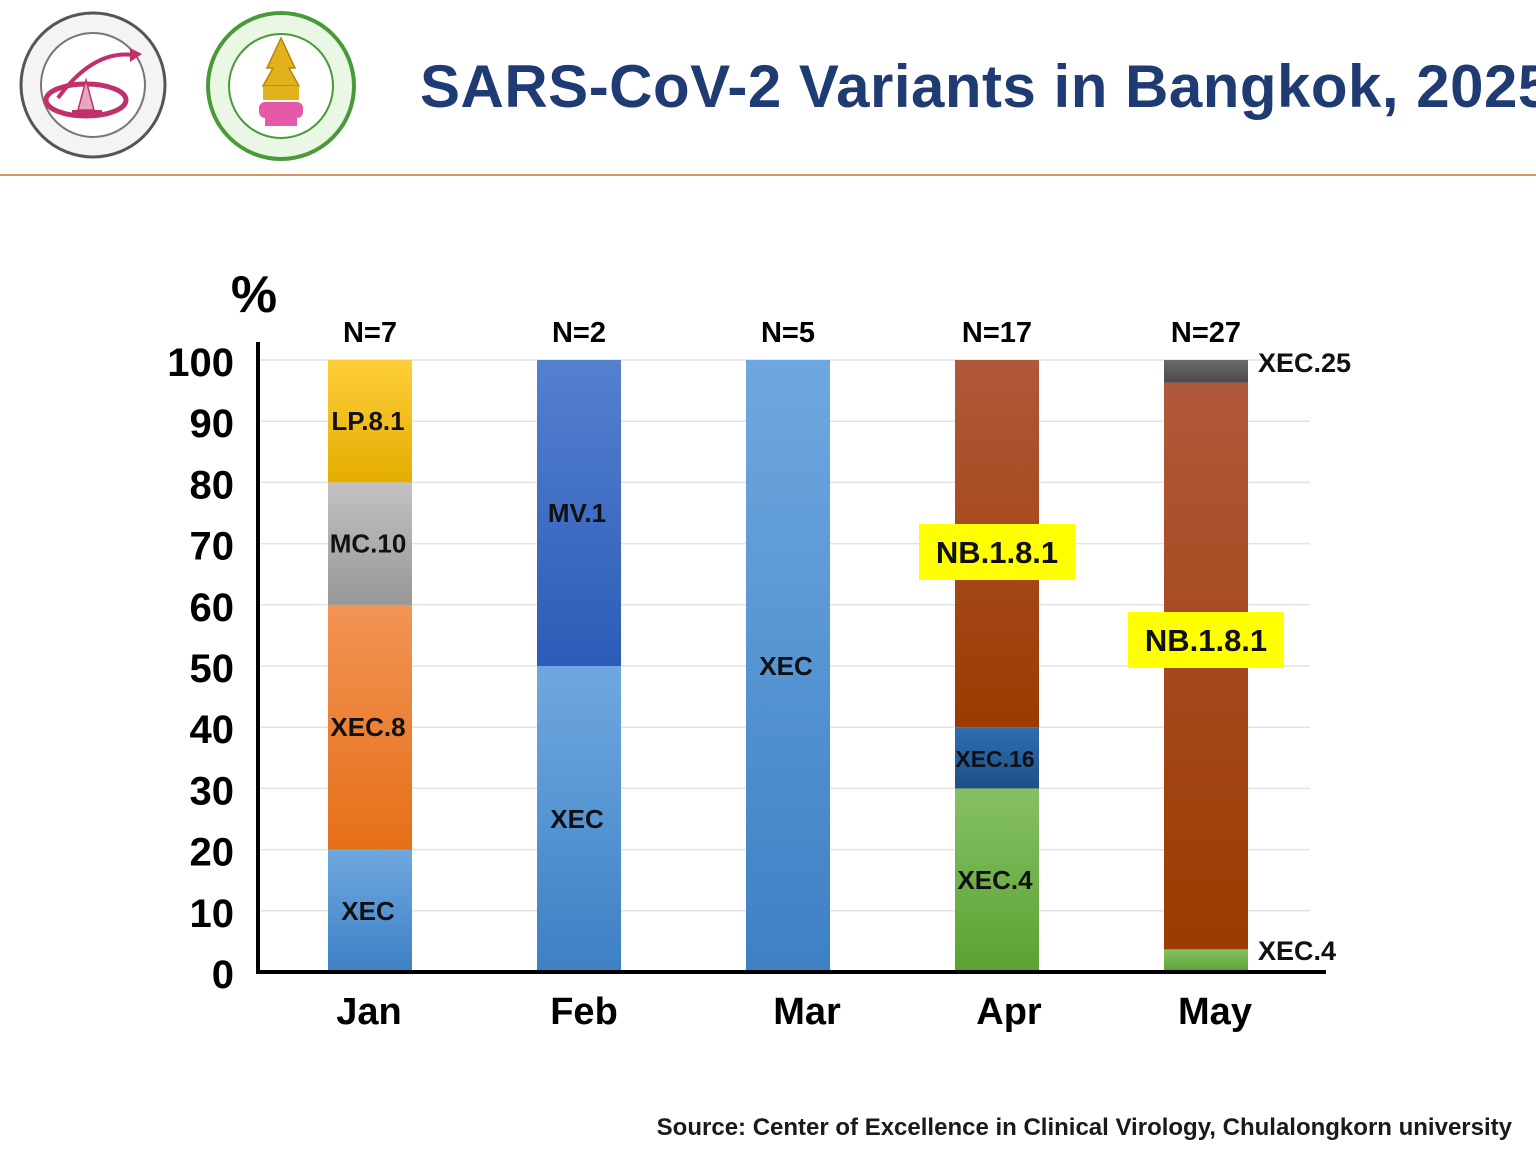 The image size is (1536, 1152). What do you see at coordinates (254, 295) in the screenshot?
I see `y-axis-unit-label: %` at bounding box center [254, 295].